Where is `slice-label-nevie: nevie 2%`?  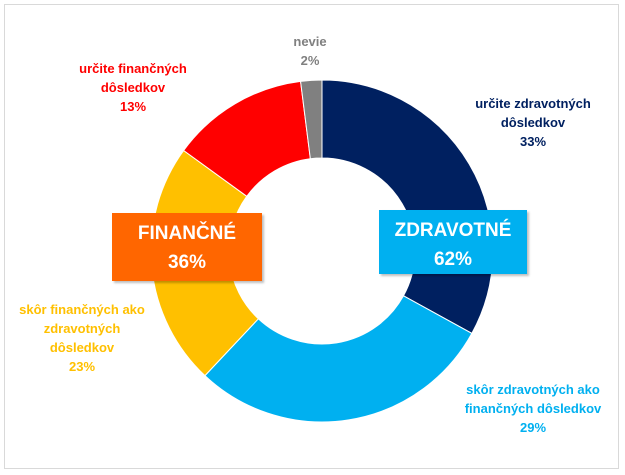
slice-label-nevie: nevie 2% is located at coordinates (310, 51).